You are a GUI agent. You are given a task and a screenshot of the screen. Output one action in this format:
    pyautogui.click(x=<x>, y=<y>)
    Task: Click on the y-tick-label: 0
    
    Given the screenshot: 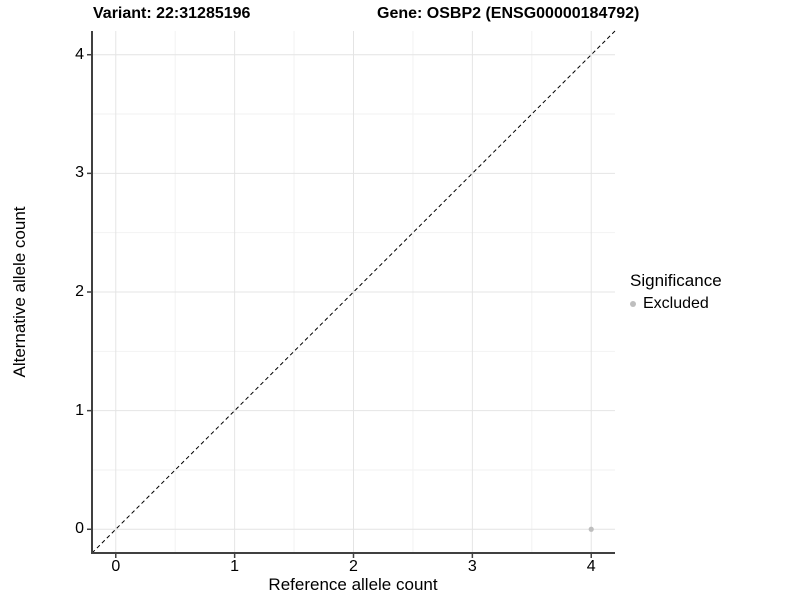 What is the action you would take?
    pyautogui.click(x=79, y=529)
    